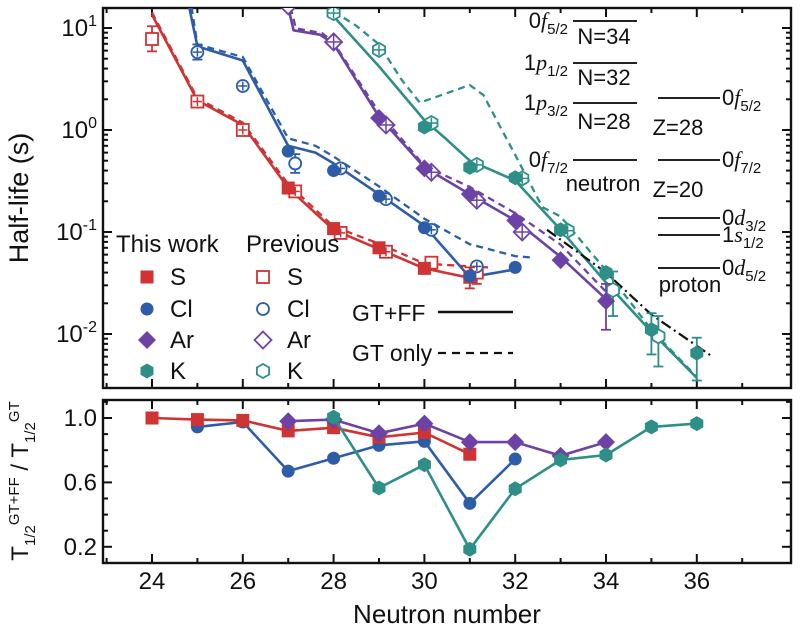 This screenshot has width=806, height=640. What do you see at coordinates (469, 194) in the screenshot?
I see `point-Ar-this_work-n31` at bounding box center [469, 194].